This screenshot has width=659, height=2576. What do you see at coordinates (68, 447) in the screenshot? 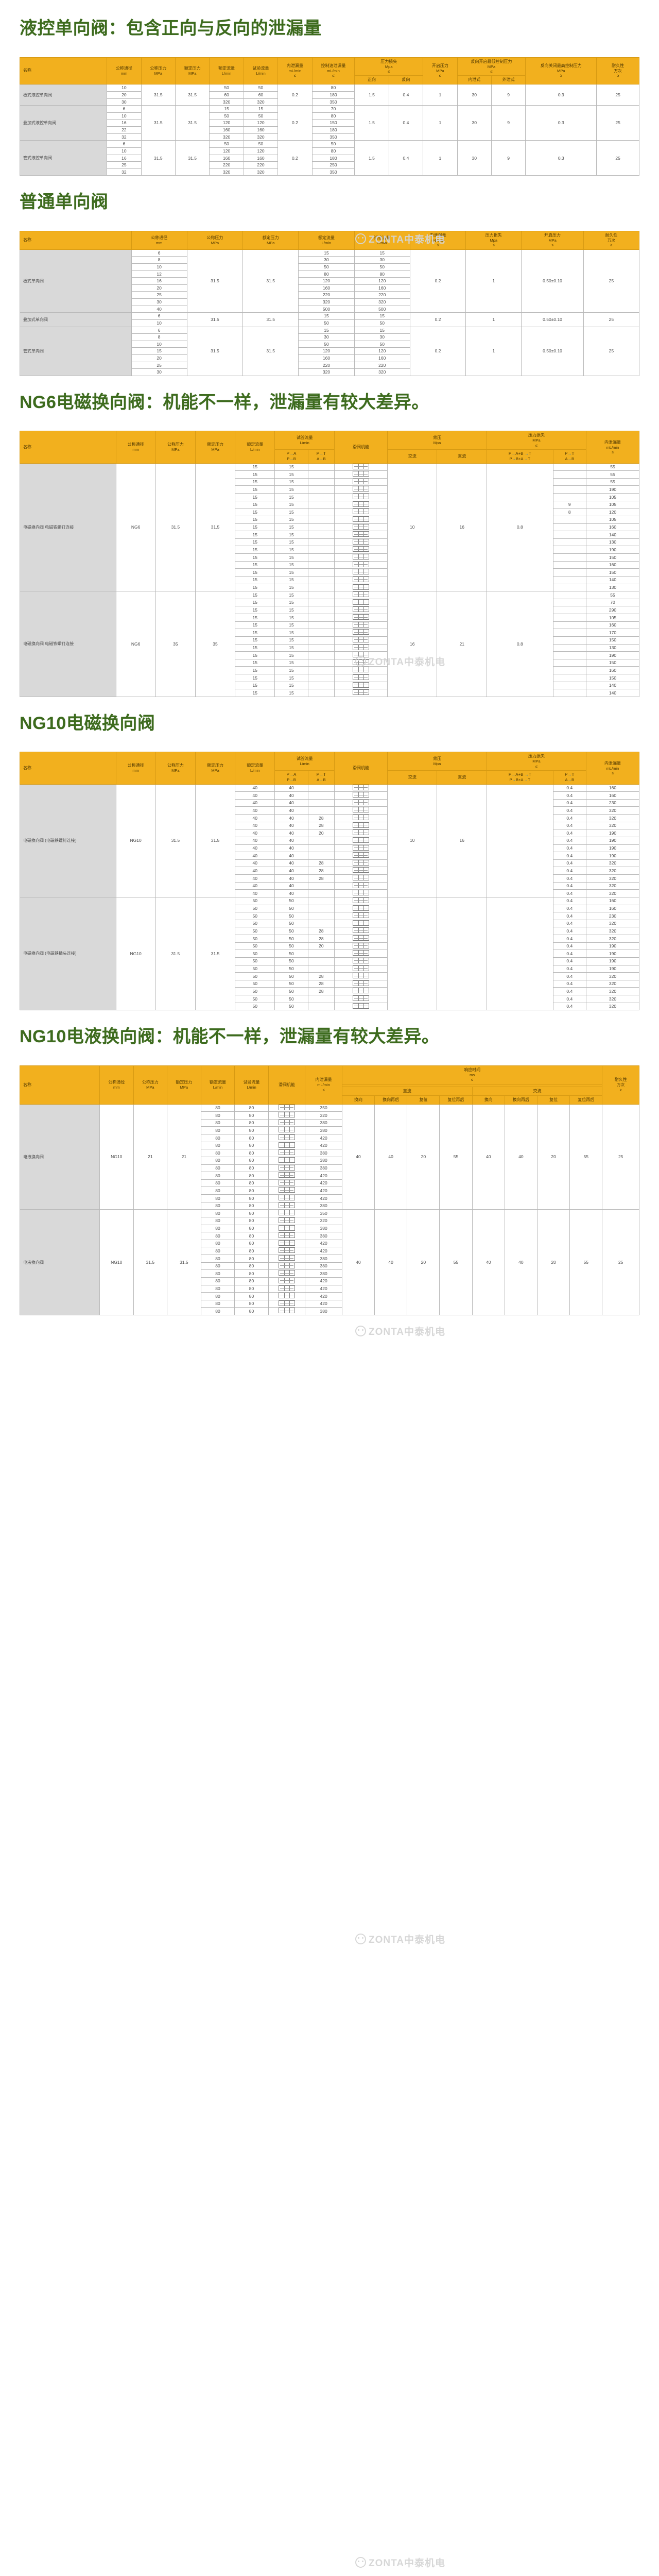
I see `th-name: 名称` at bounding box center [68, 447].